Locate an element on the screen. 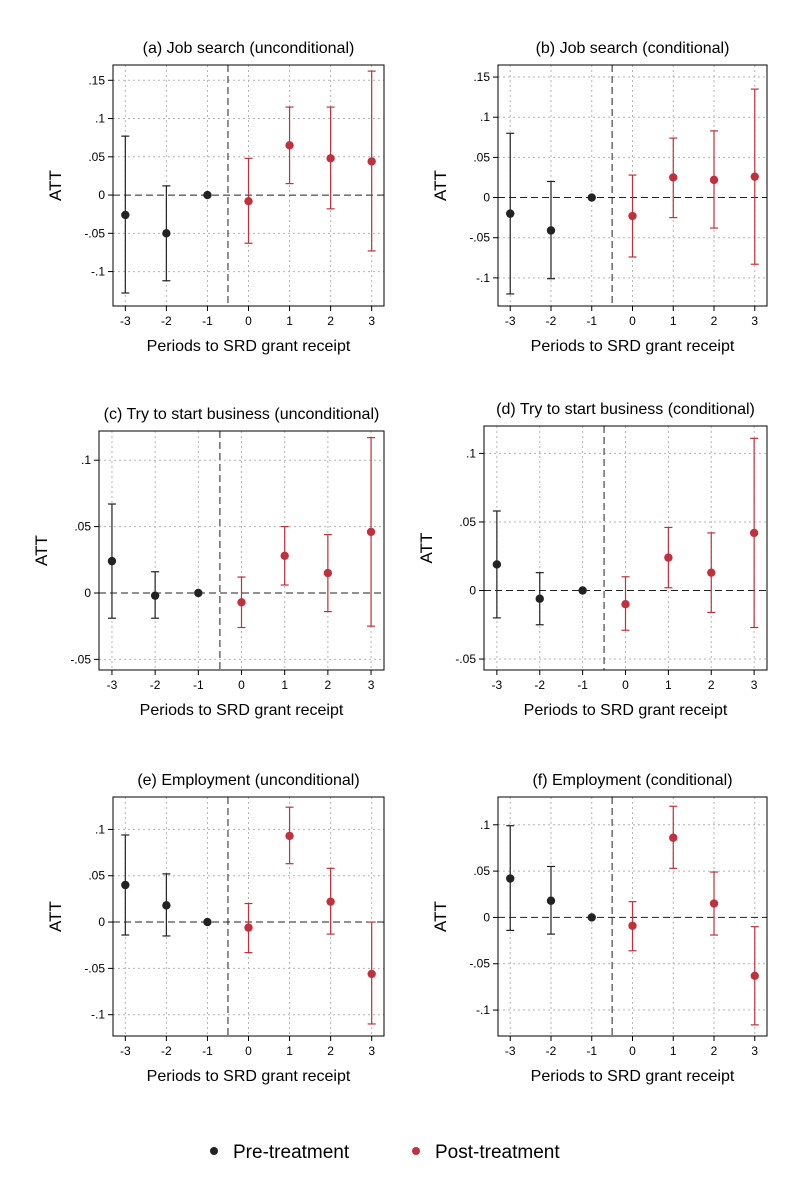 This screenshot has width=800, height=1200. legend: Pre-treatment Post-treatment is located at coordinates (385, 1152).